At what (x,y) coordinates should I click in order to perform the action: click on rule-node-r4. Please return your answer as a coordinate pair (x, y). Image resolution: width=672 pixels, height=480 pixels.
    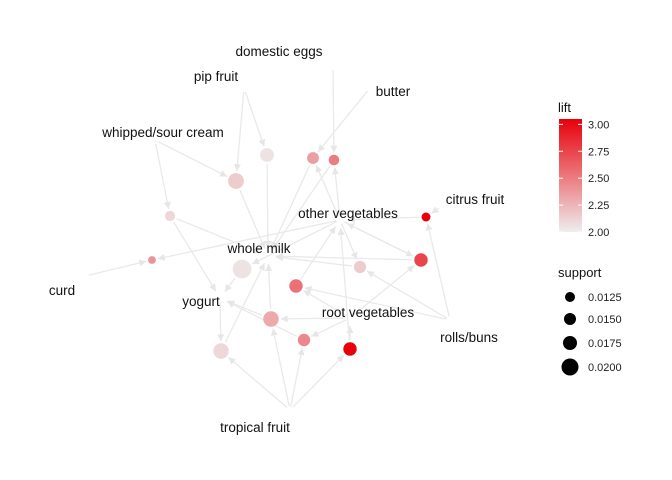
    Looking at the image, I should click on (313, 158).